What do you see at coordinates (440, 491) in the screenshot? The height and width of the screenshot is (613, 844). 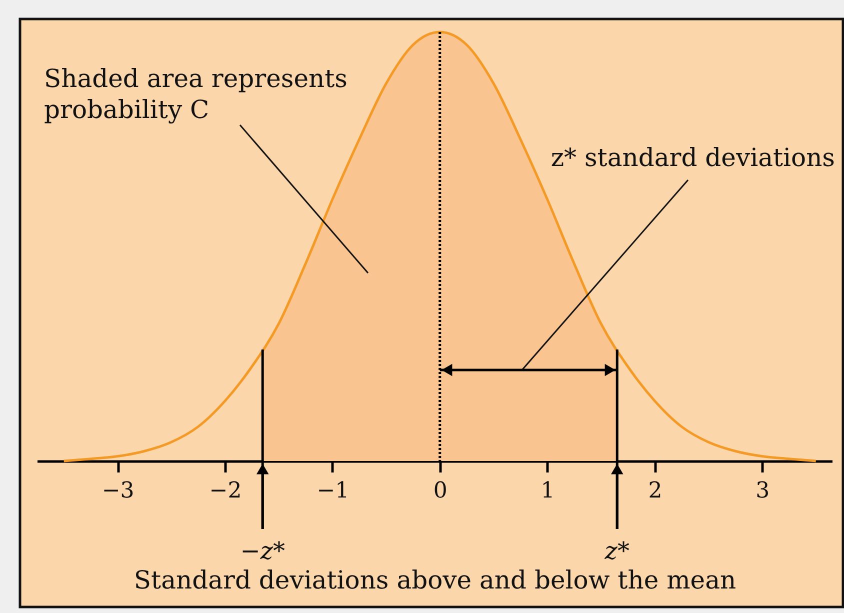 I see `x-tick-label: 0` at bounding box center [440, 491].